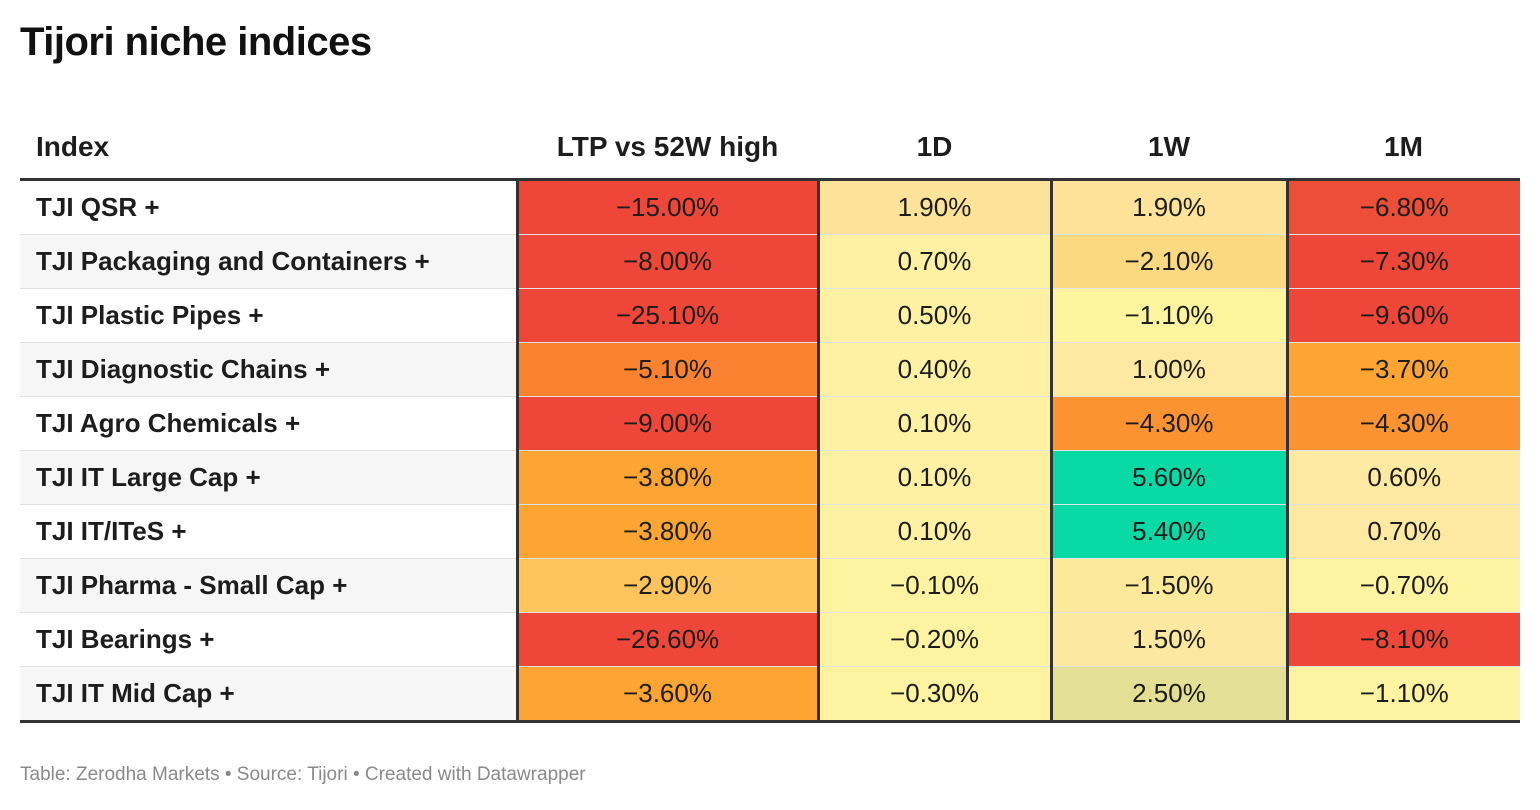 This screenshot has width=1540, height=810. I want to click on table-row: TJI QSR + −15.00% 1.90% 1.90% −6.80%, so click(770, 207).